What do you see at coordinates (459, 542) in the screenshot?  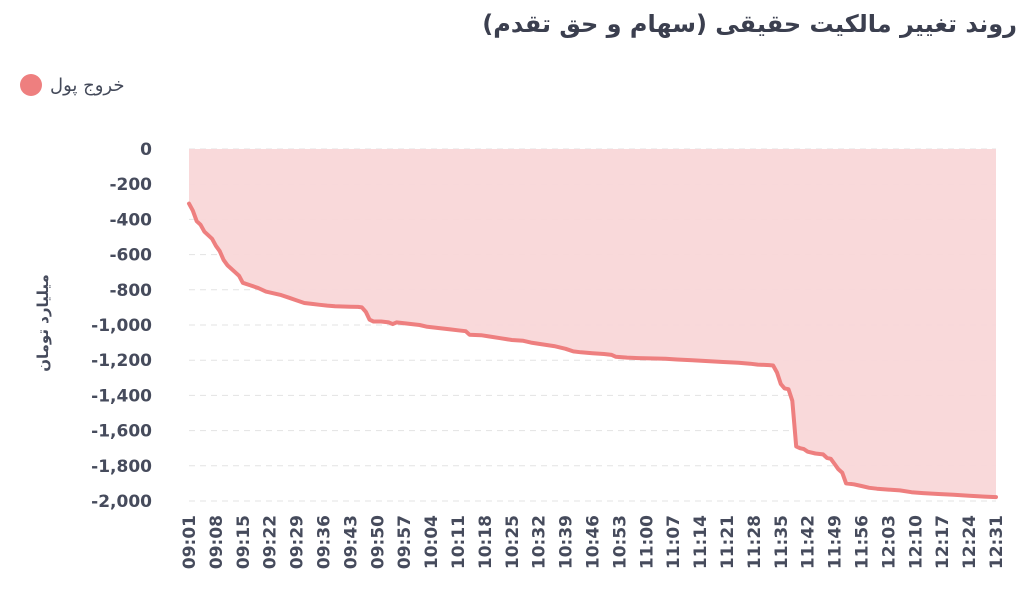 I see `x-tick-label: 10:11` at bounding box center [459, 542].